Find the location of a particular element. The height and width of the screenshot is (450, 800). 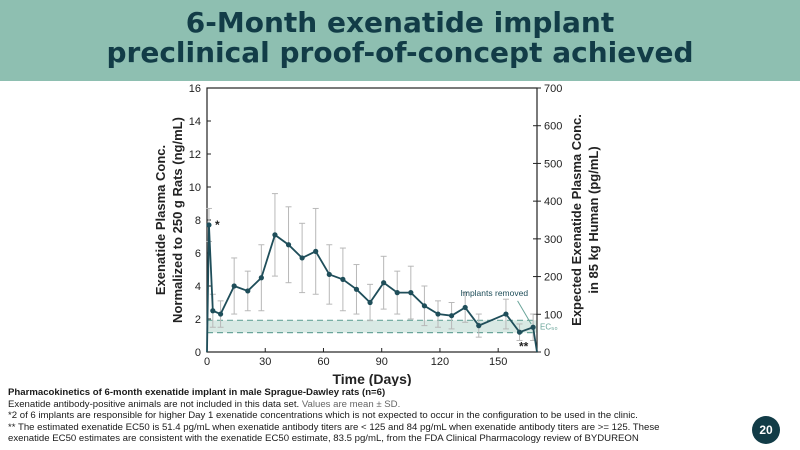

y-right-tick-label: 600 is located at coordinates (553, 127).